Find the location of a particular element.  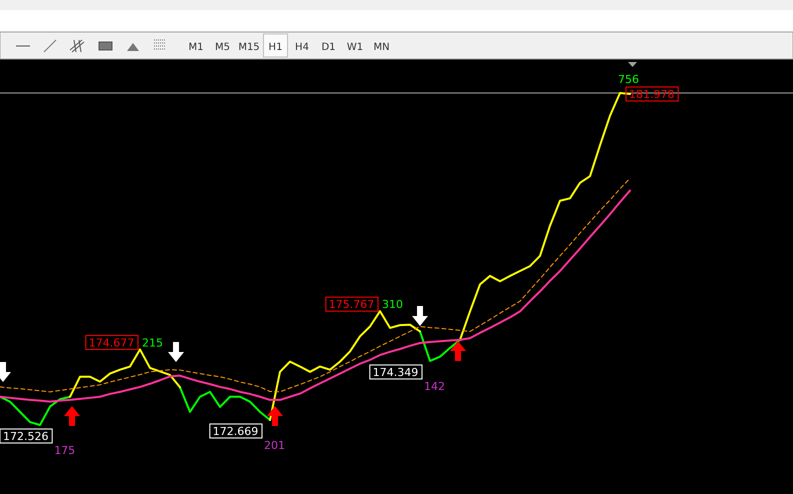

data-label: 175.767 is located at coordinates (351, 305).